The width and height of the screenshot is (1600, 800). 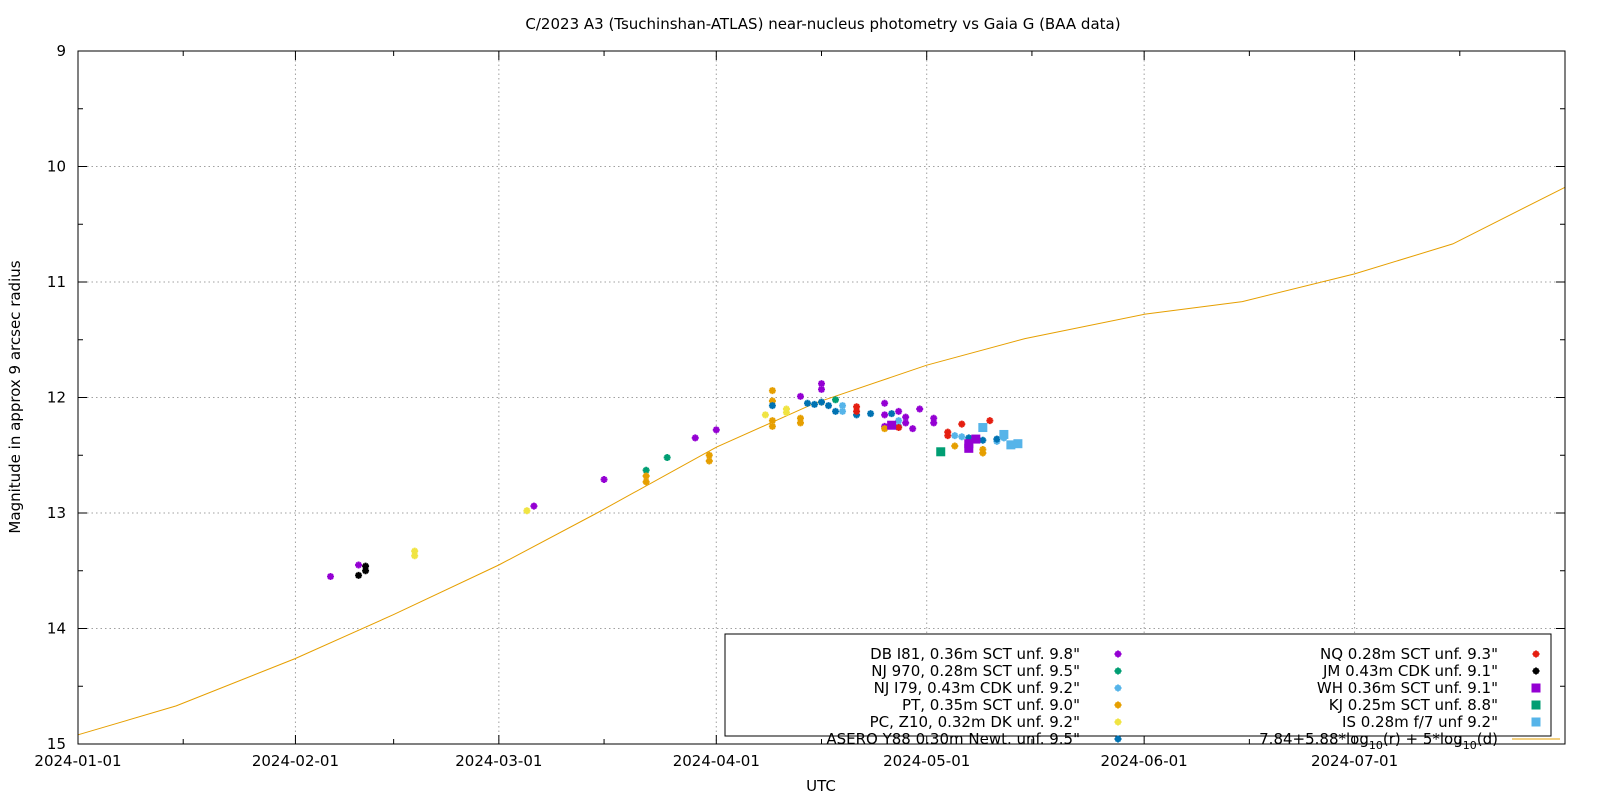 I want to click on y-tick-label: 13, so click(x=56, y=513).